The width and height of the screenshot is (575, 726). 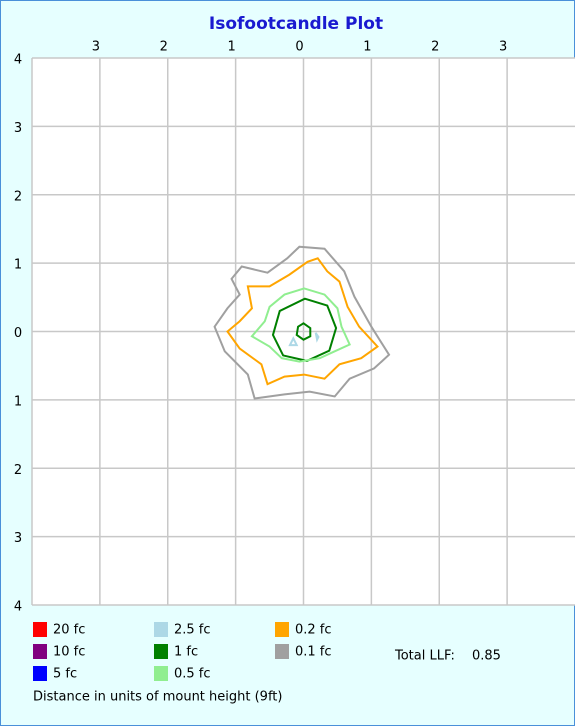 What do you see at coordinates (157, 697) in the screenshot?
I see `footer: Distance in units of mount height (9ft)` at bounding box center [157, 697].